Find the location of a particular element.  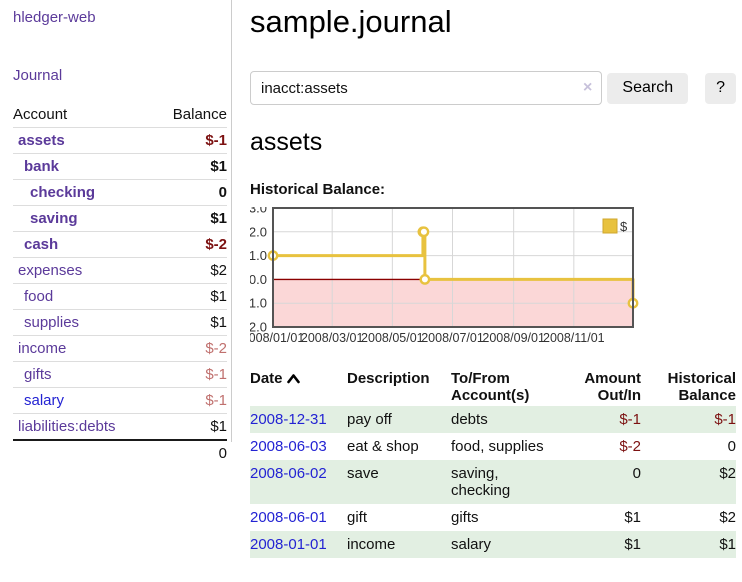

page-title: sample.journal is located at coordinates (351, 21).